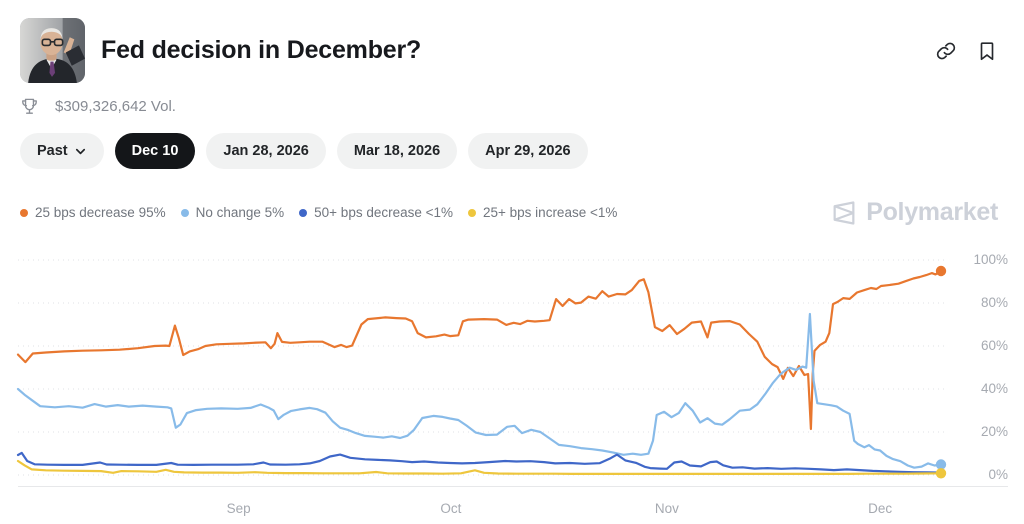  I want to click on tab-dec-10: Dec 10, so click(155, 151).